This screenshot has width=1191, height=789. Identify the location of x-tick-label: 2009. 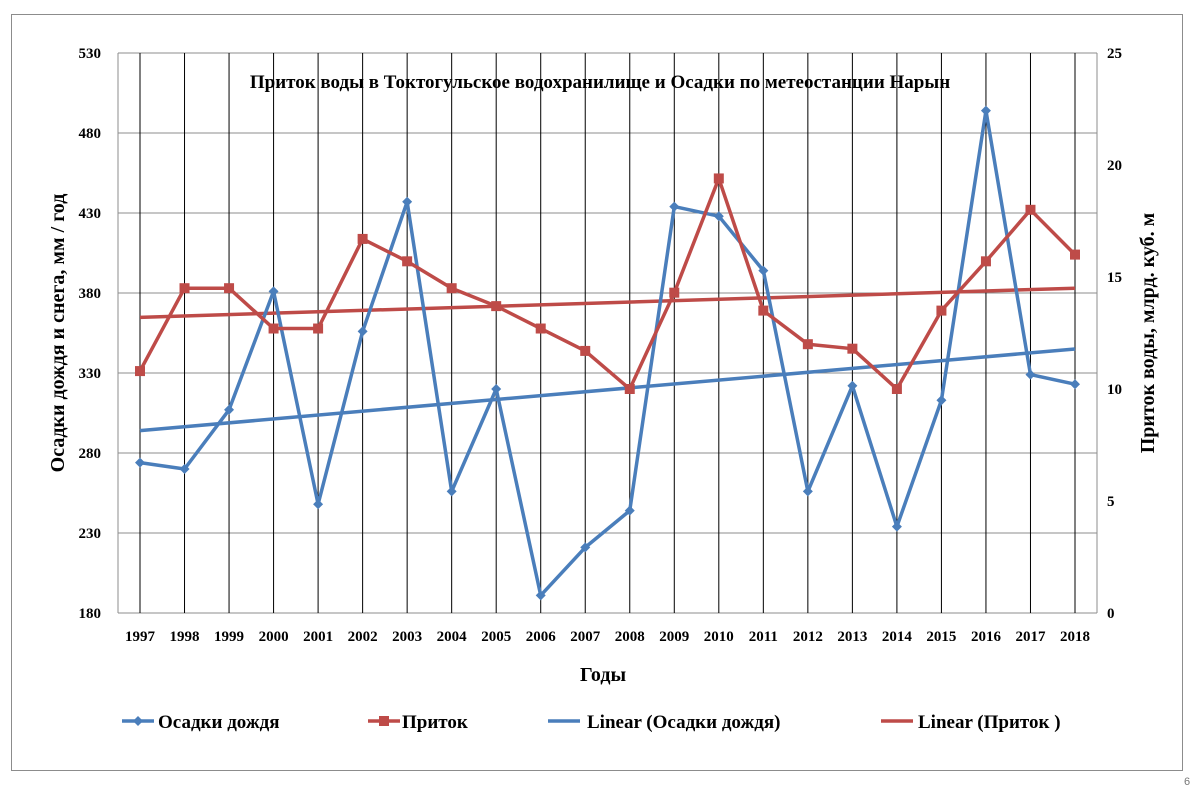
(674, 637).